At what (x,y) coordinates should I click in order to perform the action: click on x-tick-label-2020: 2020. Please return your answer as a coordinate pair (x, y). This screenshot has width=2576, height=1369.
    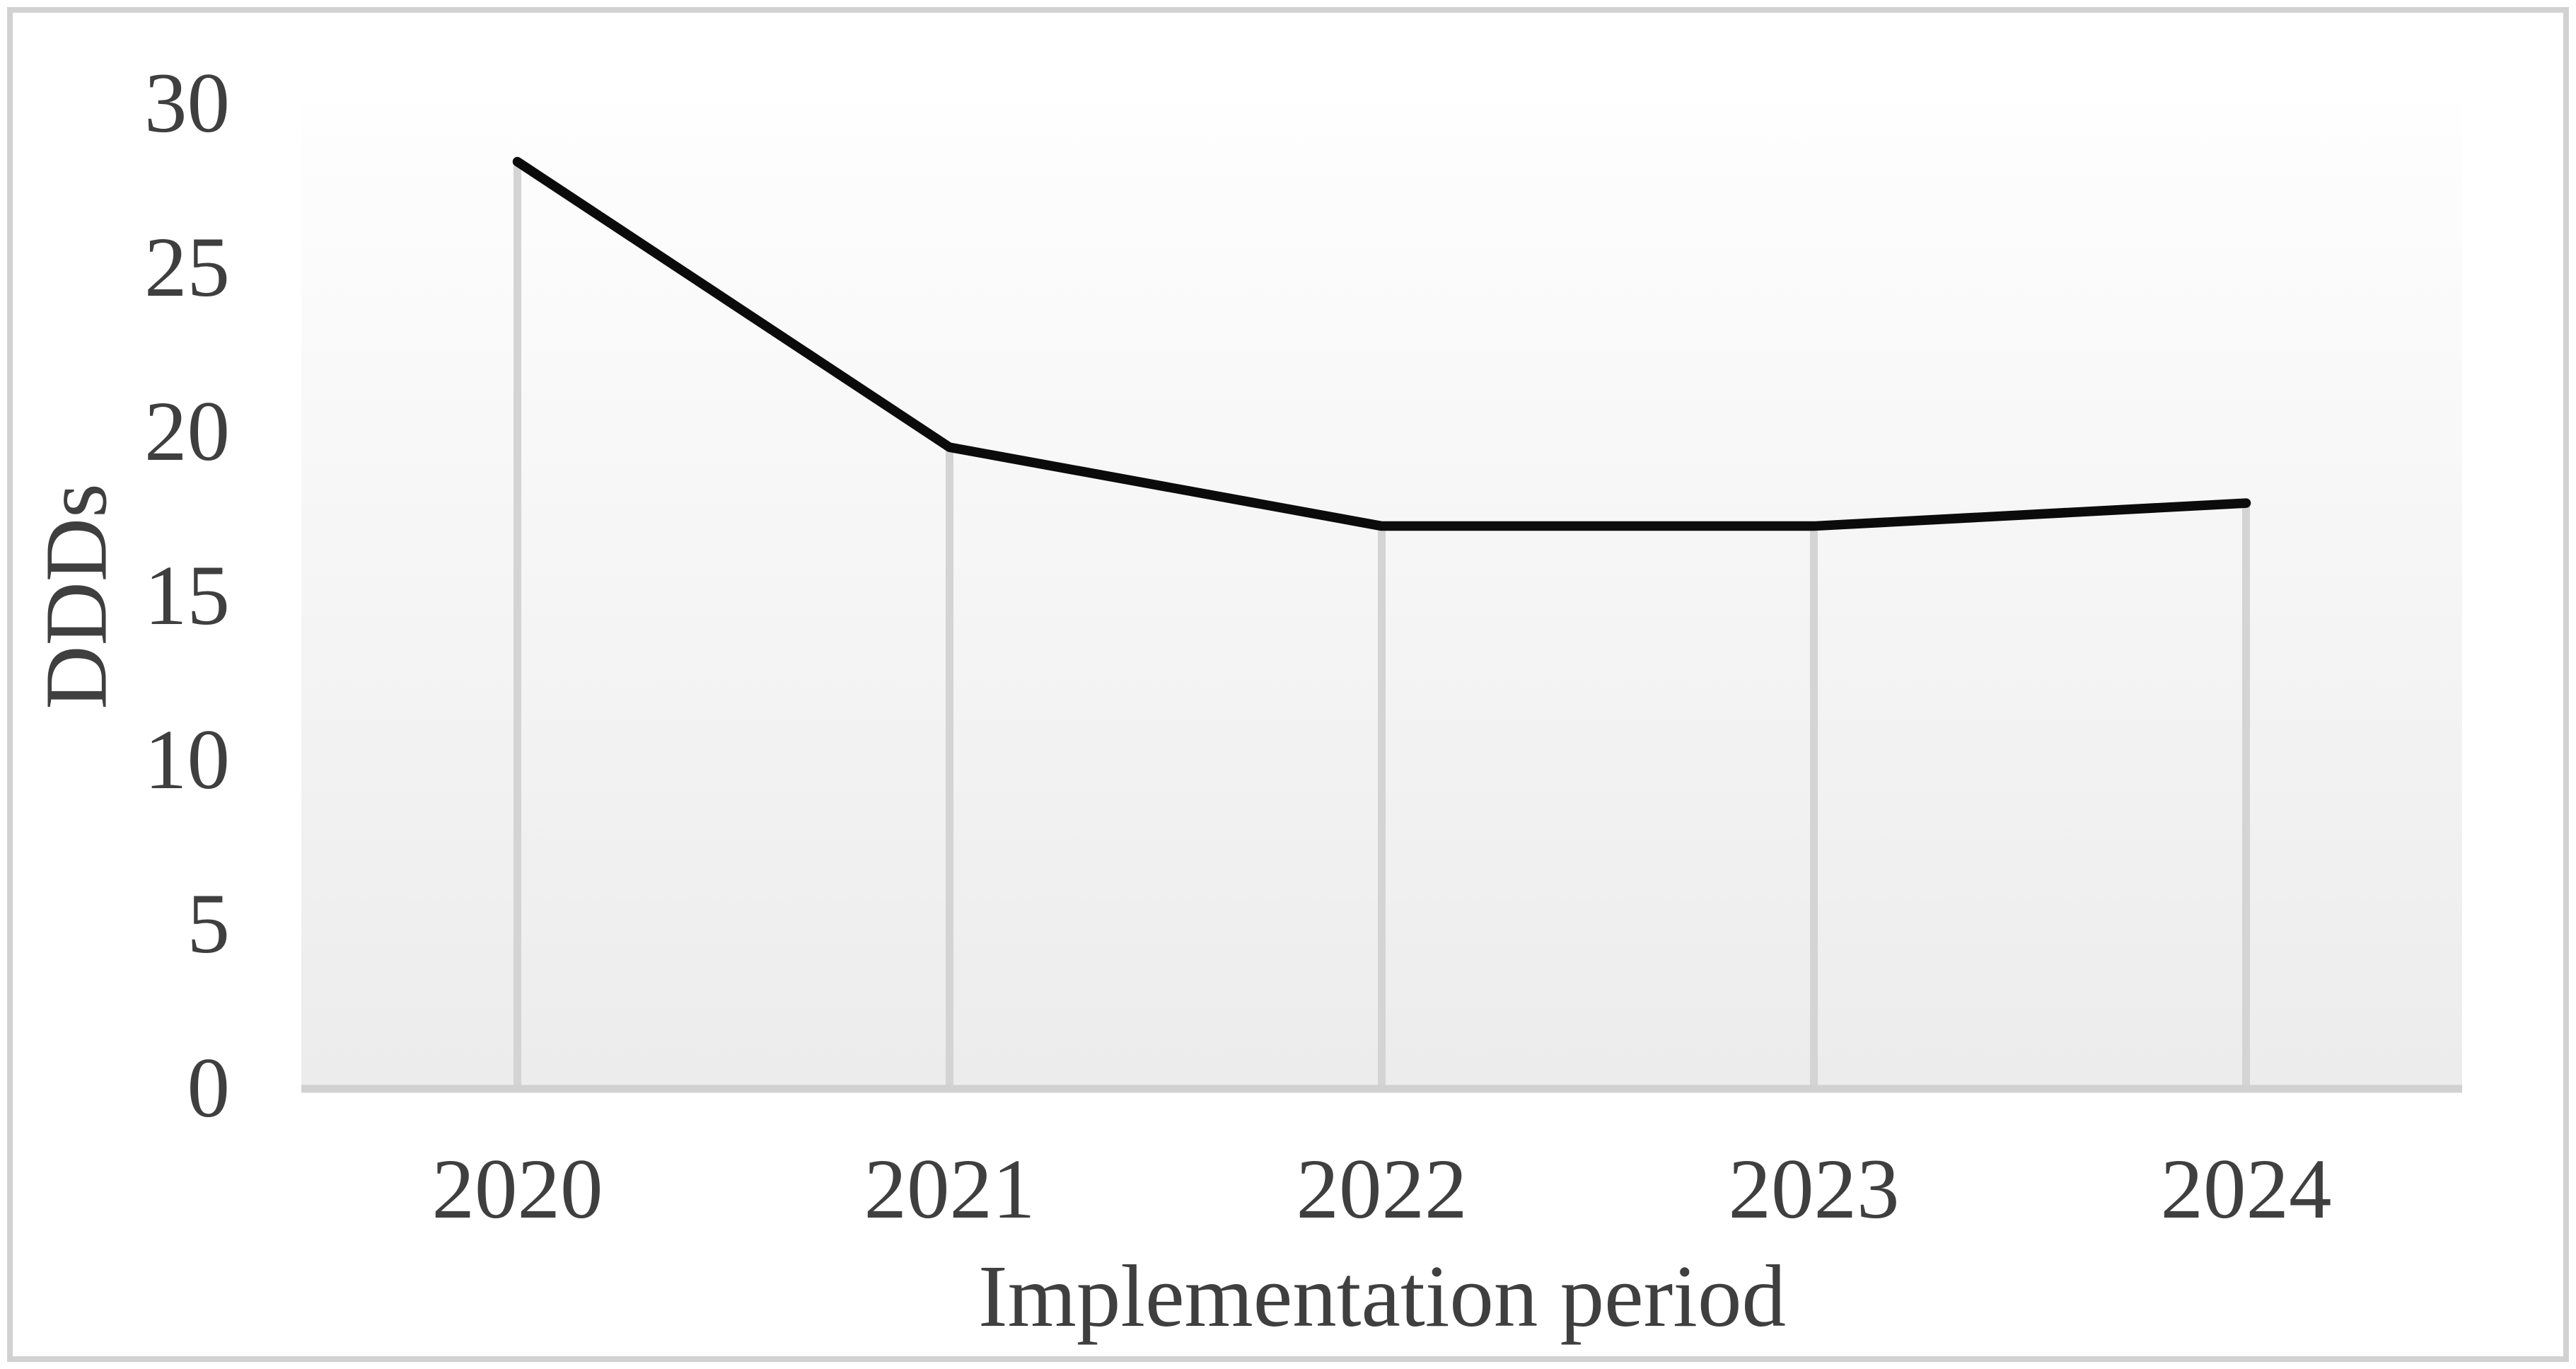
    Looking at the image, I should click on (517, 1189).